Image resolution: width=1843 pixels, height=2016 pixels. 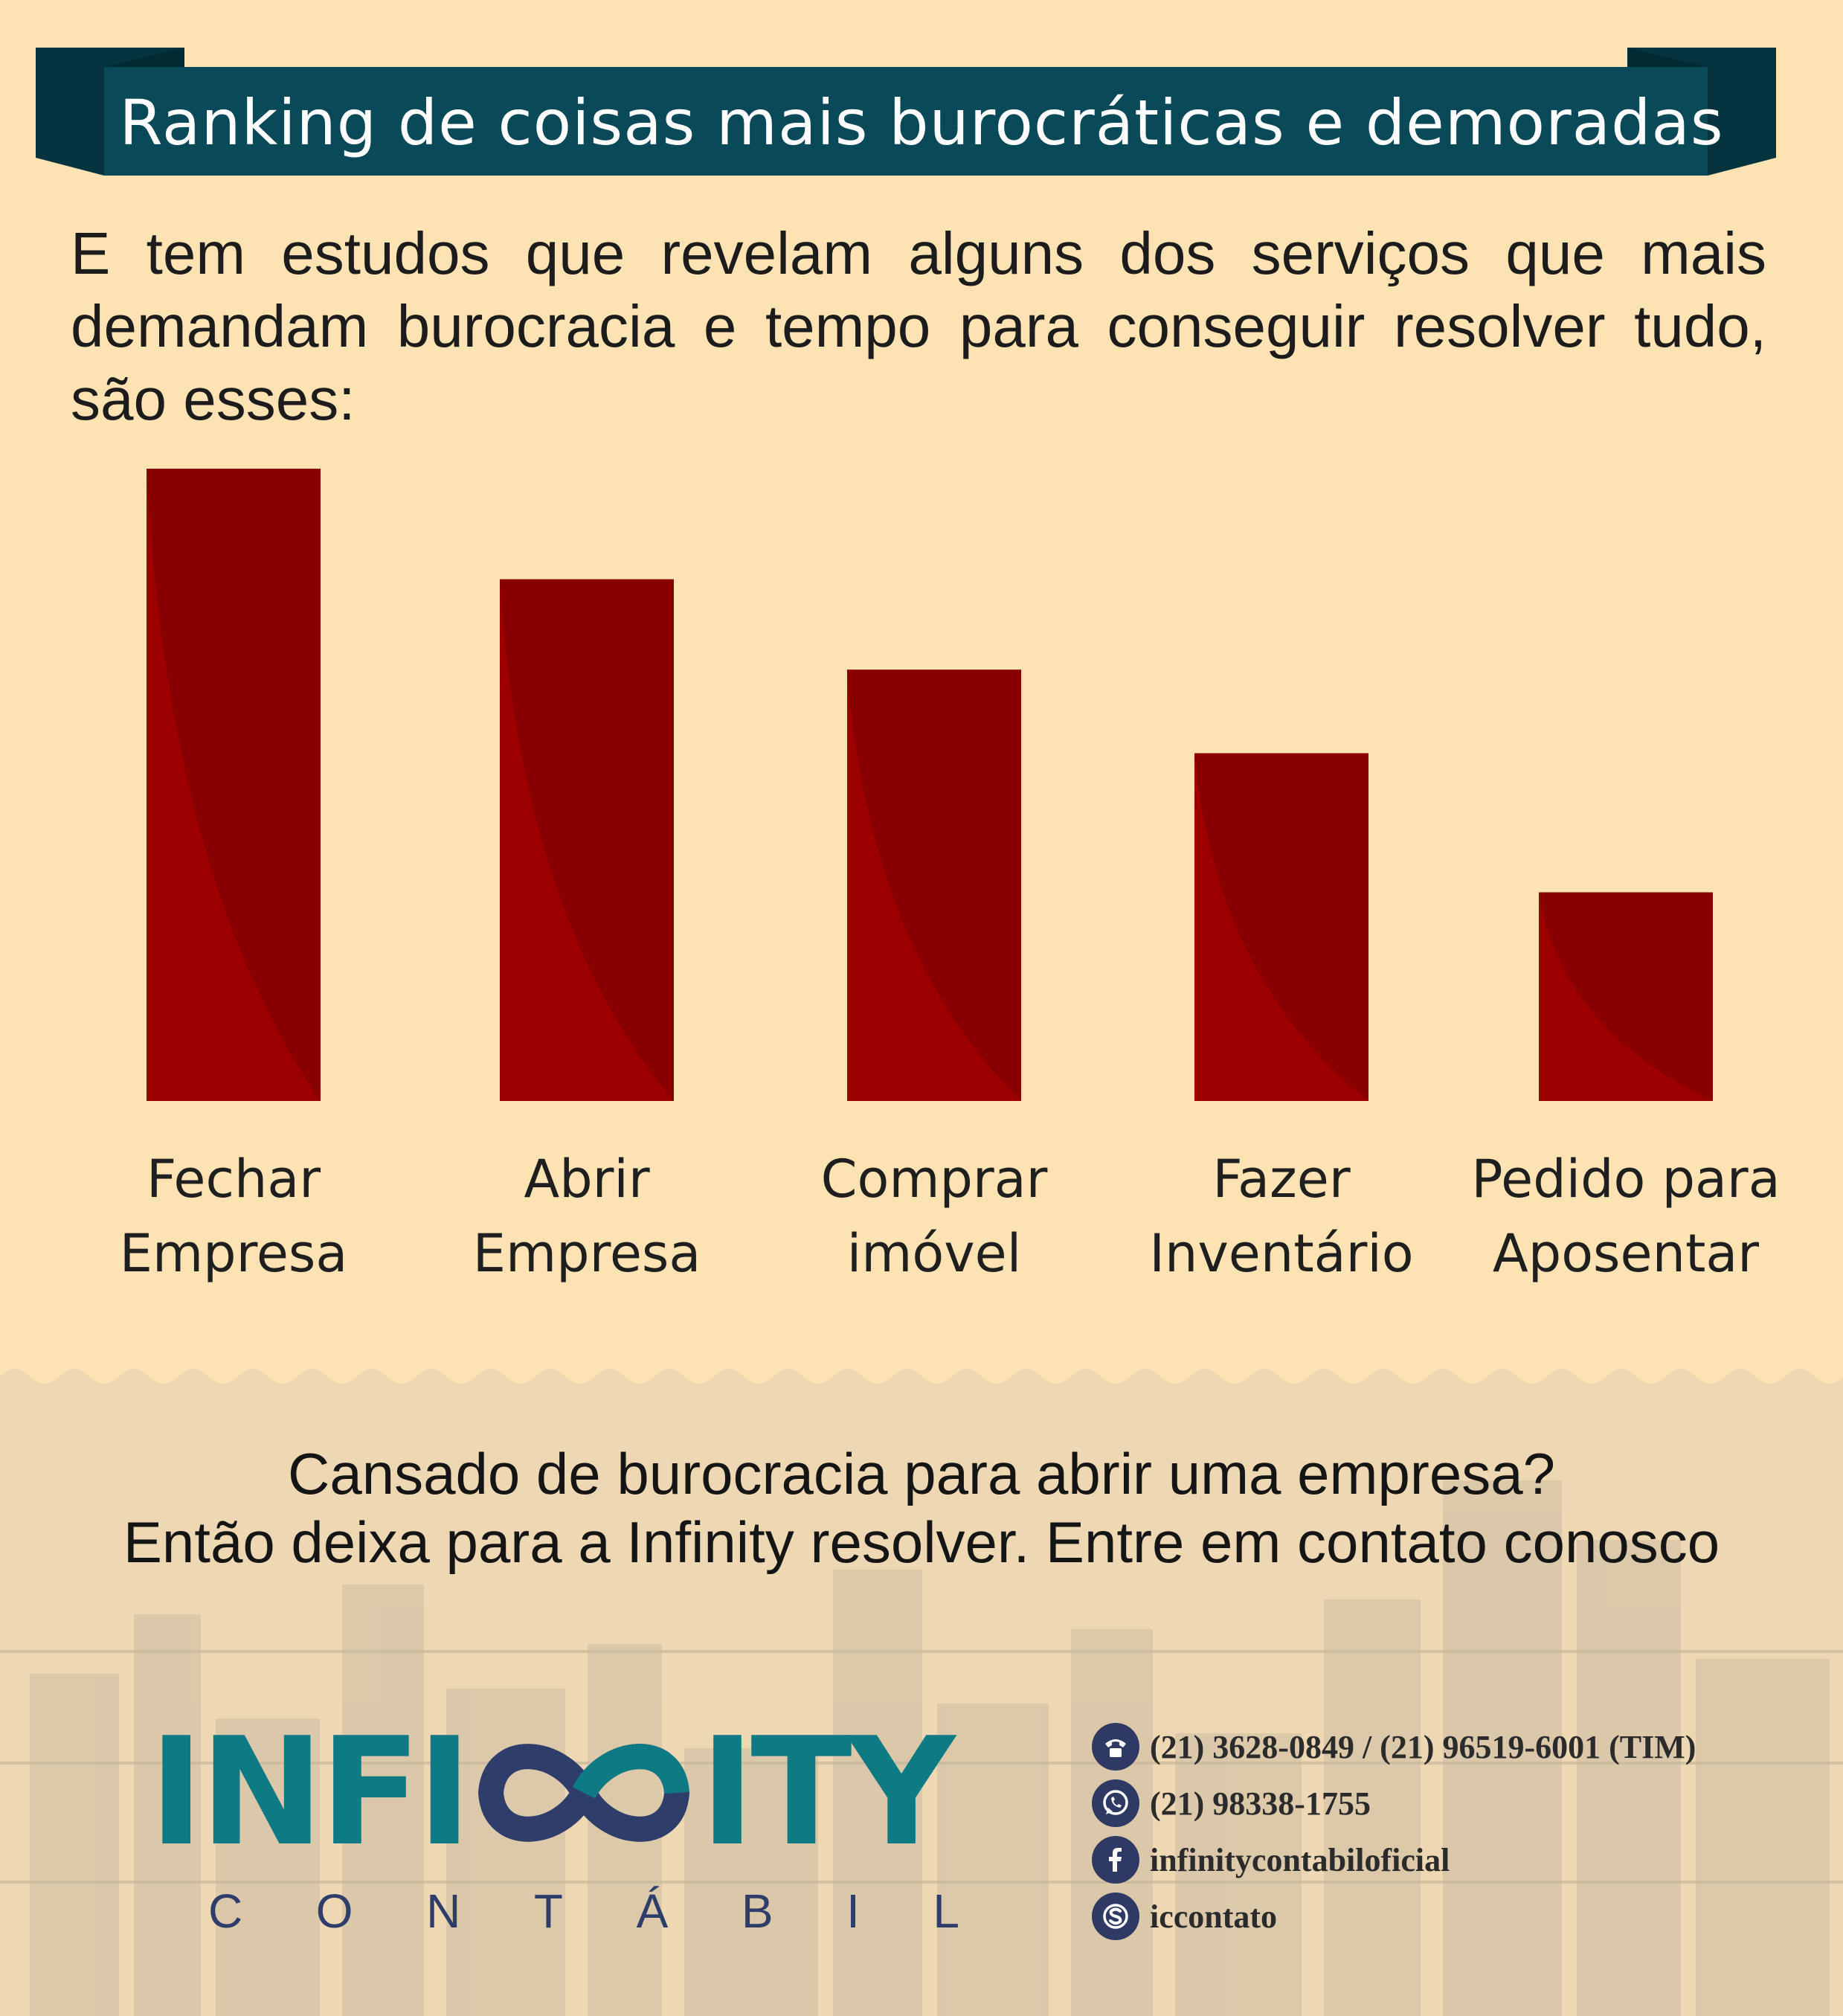 What do you see at coordinates (1115, 1916) in the screenshot?
I see `skype-icon` at bounding box center [1115, 1916].